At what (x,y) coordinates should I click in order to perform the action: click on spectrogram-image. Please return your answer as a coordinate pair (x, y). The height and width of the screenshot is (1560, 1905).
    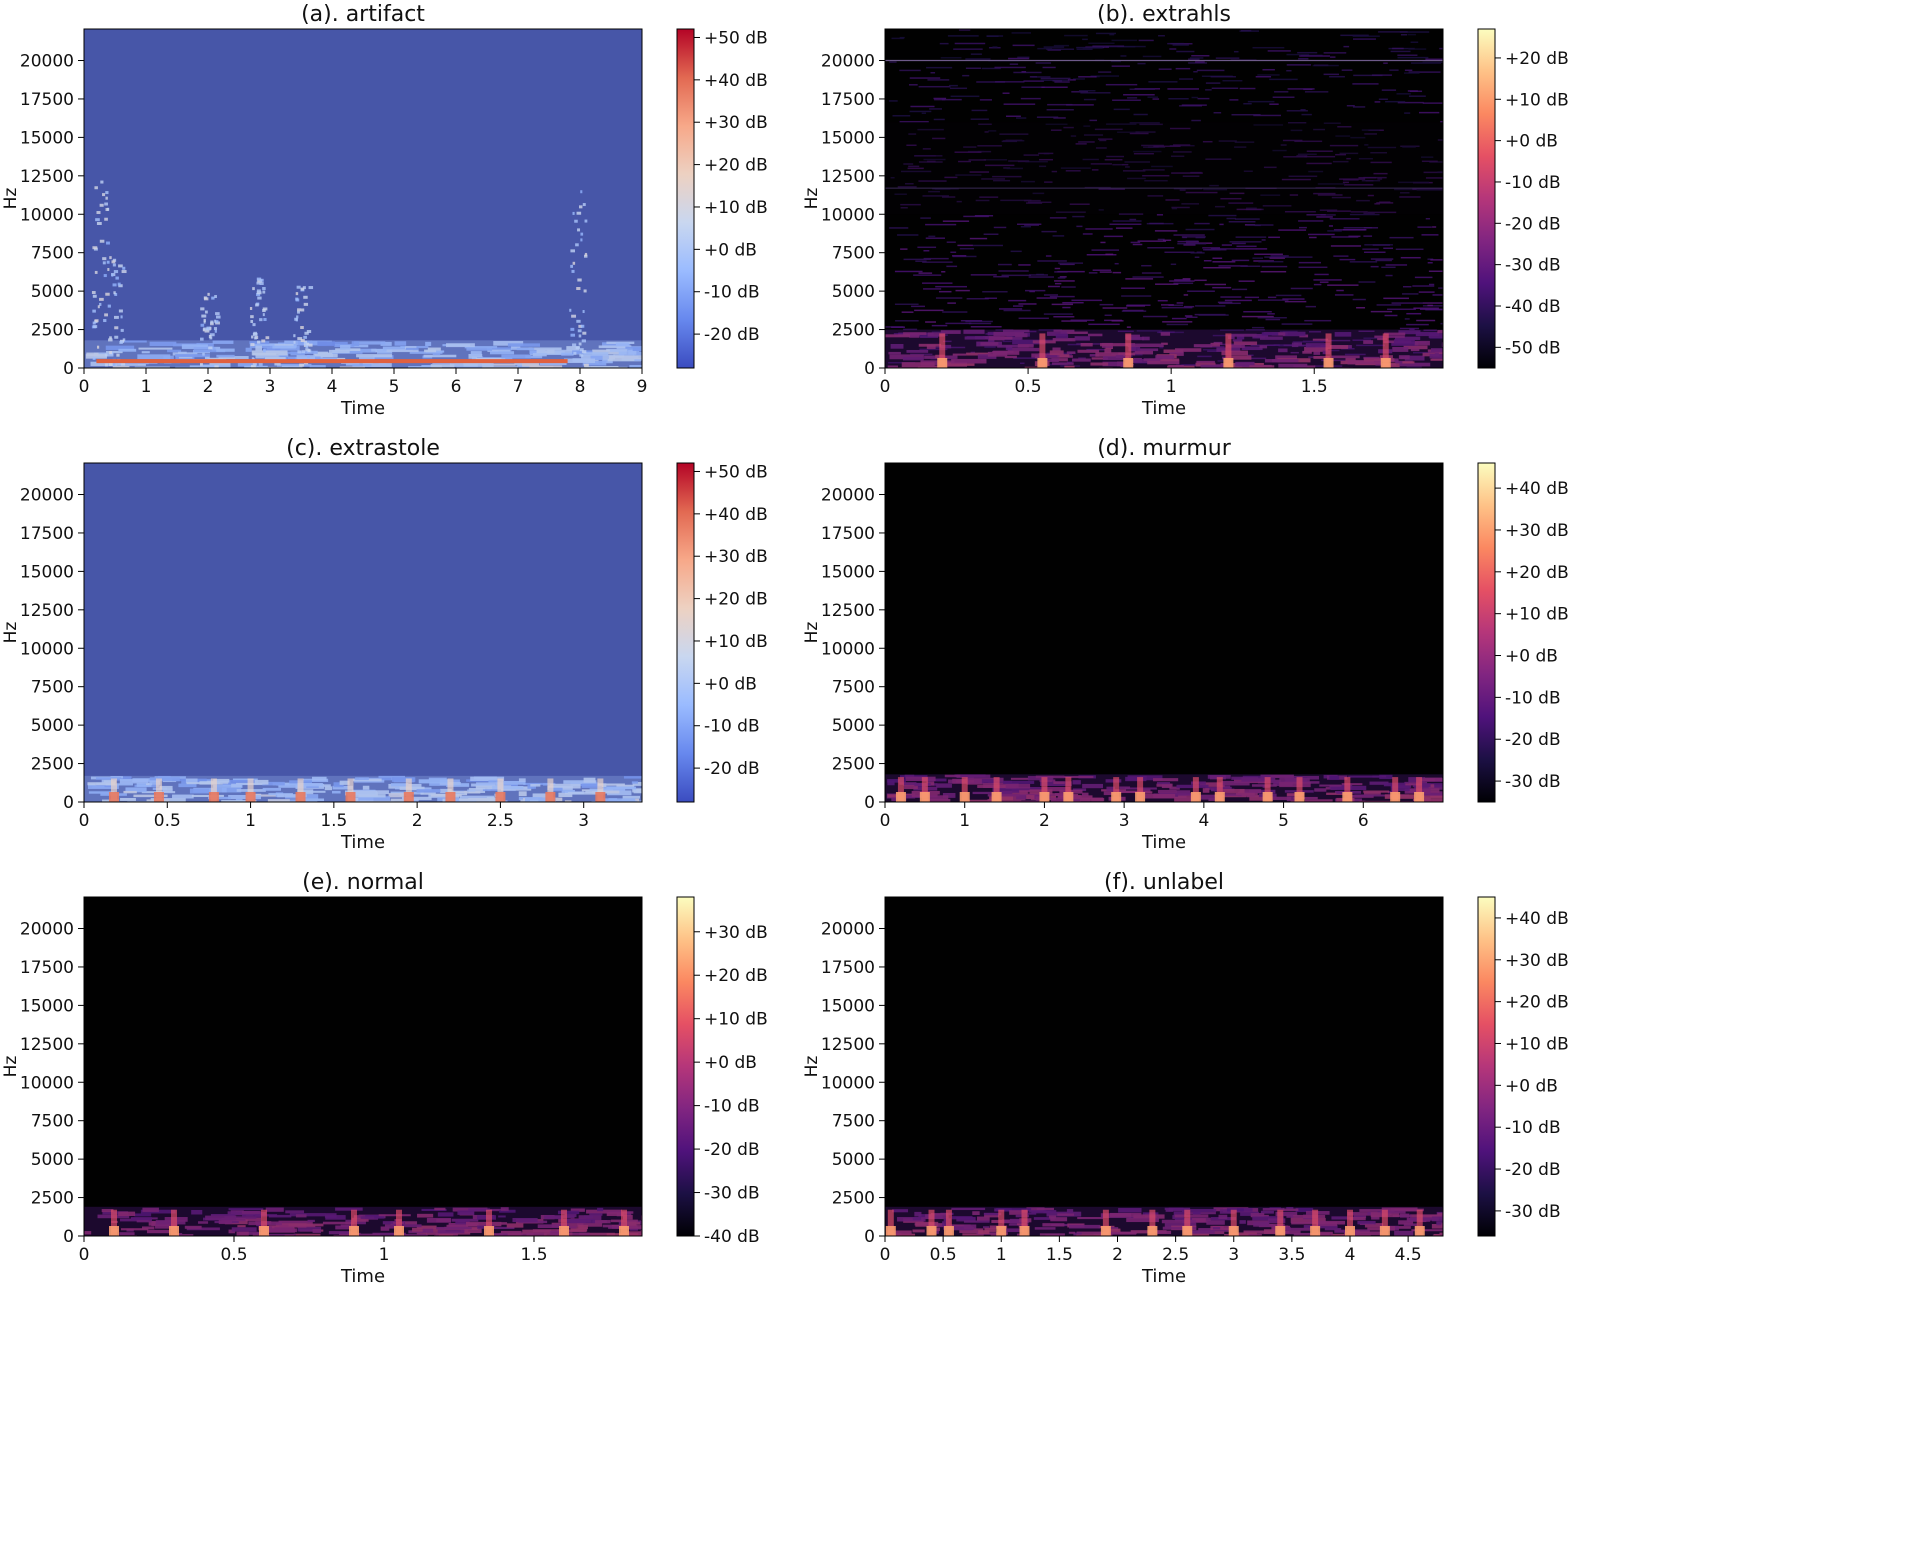
    Looking at the image, I should click on (363, 198).